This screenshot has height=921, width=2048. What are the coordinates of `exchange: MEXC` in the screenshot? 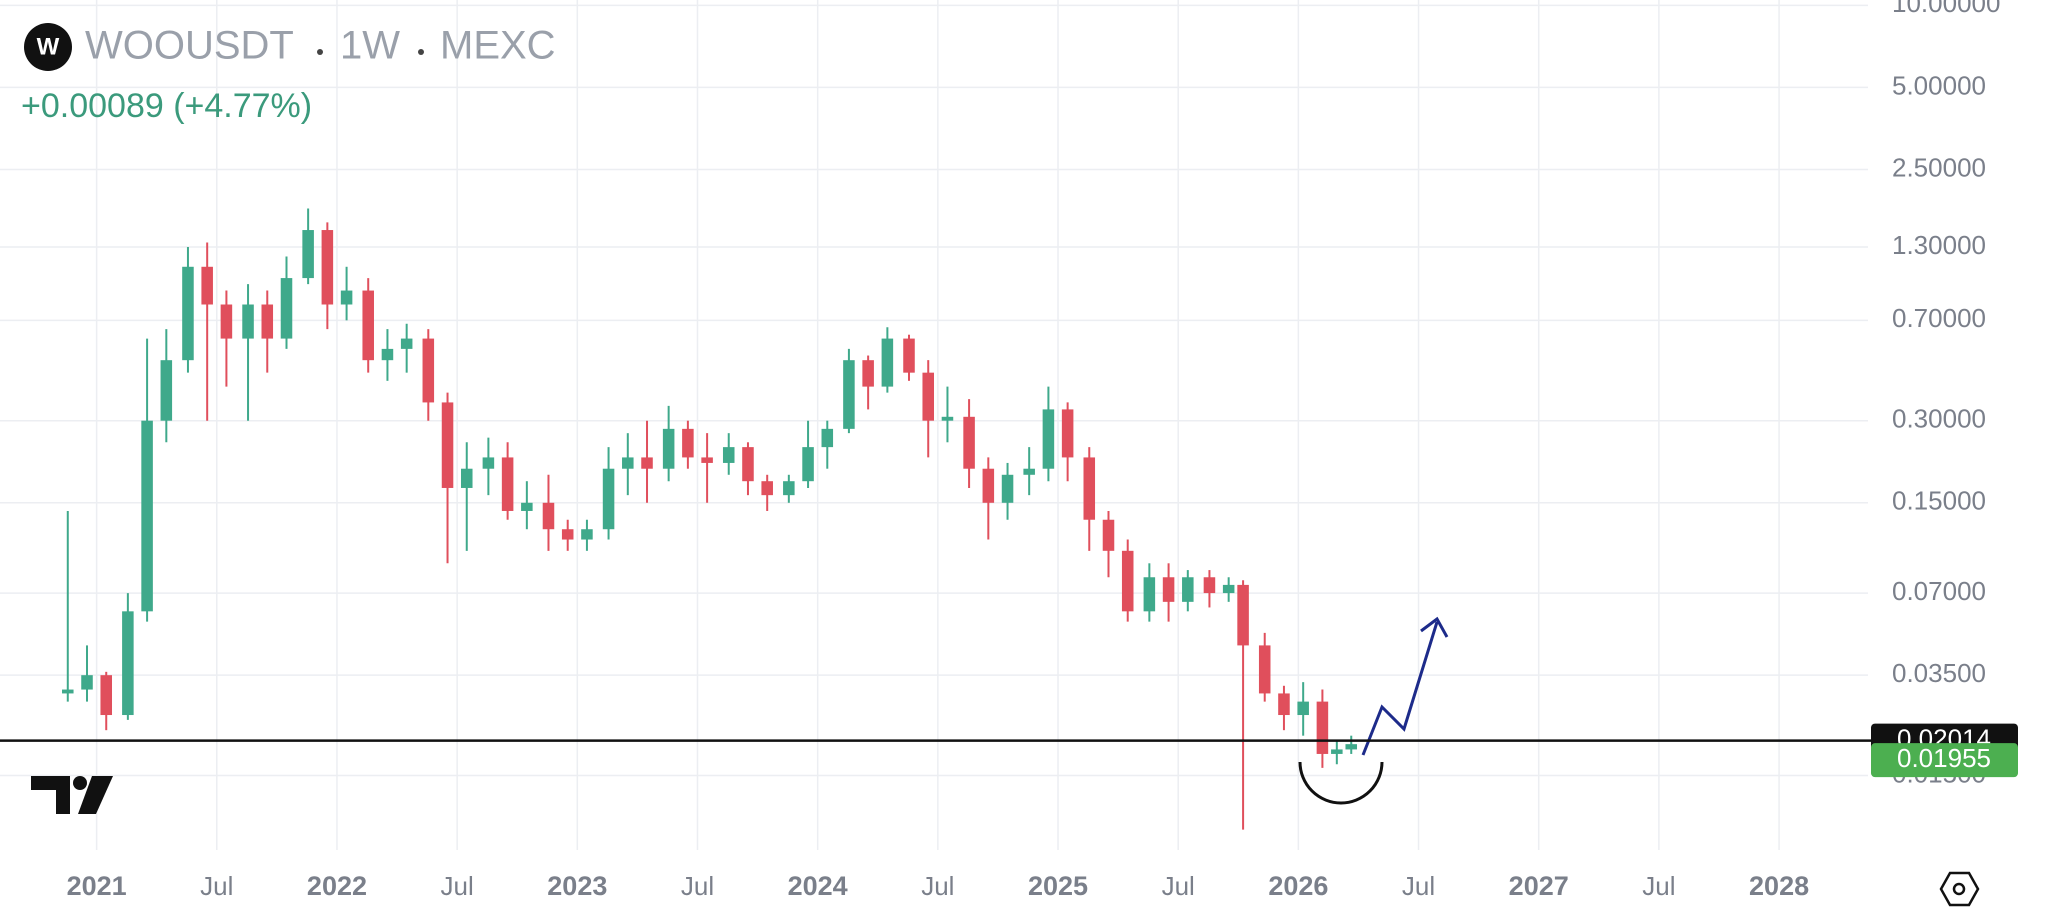 It's located at (498, 46).